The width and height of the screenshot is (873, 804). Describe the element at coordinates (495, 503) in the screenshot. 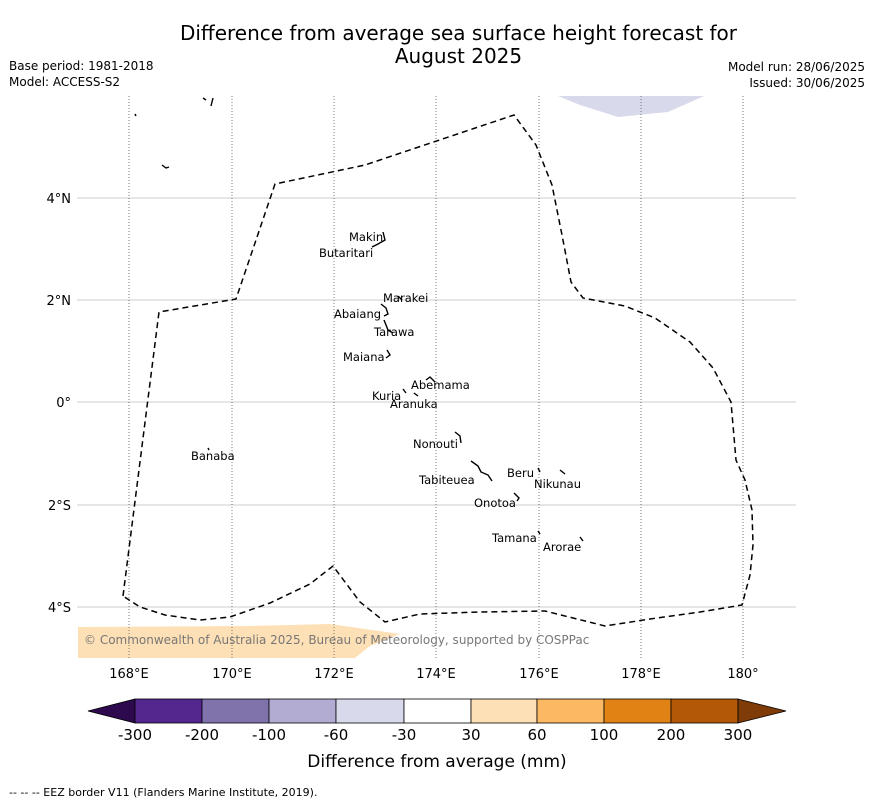

I see `island-label: Onotoa` at that location.